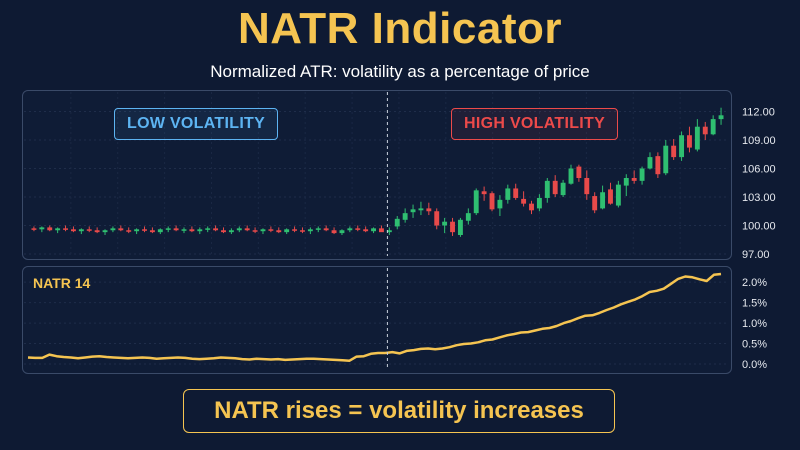 The image size is (800, 450). Describe the element at coordinates (754, 304) in the screenshot. I see `natr-tick-label: 1.5%` at that location.